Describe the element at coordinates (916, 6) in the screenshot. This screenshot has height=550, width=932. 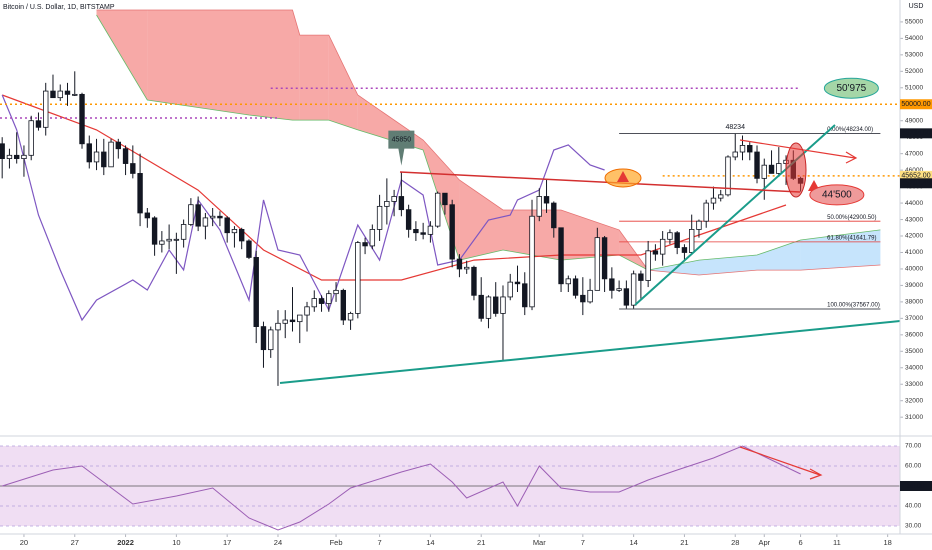
I see `currency: USD` at that location.